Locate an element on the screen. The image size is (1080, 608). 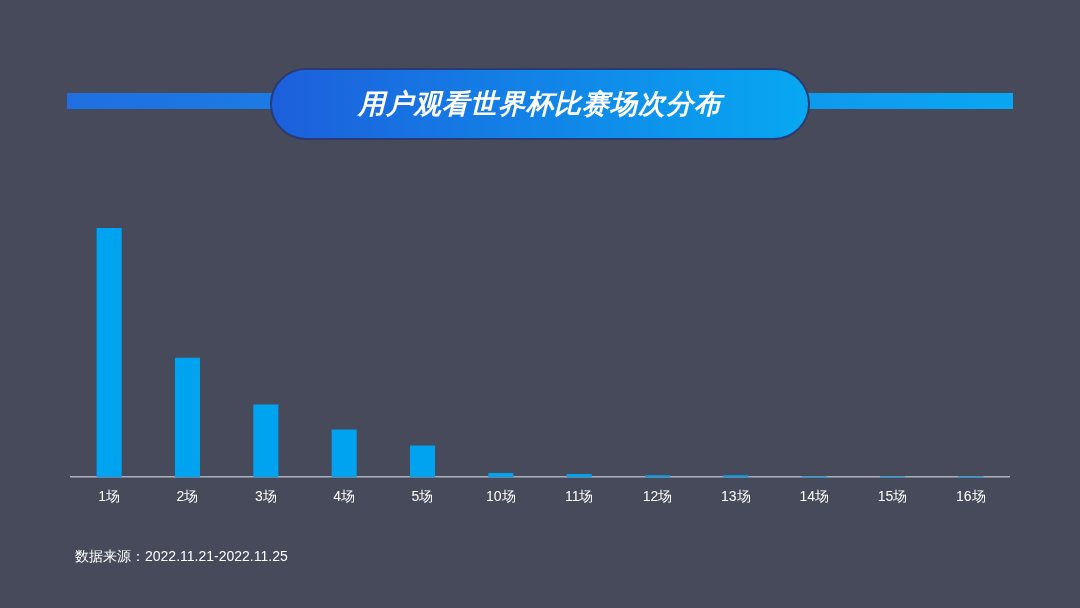
x-tick-label: 15场 is located at coordinates (892, 496).